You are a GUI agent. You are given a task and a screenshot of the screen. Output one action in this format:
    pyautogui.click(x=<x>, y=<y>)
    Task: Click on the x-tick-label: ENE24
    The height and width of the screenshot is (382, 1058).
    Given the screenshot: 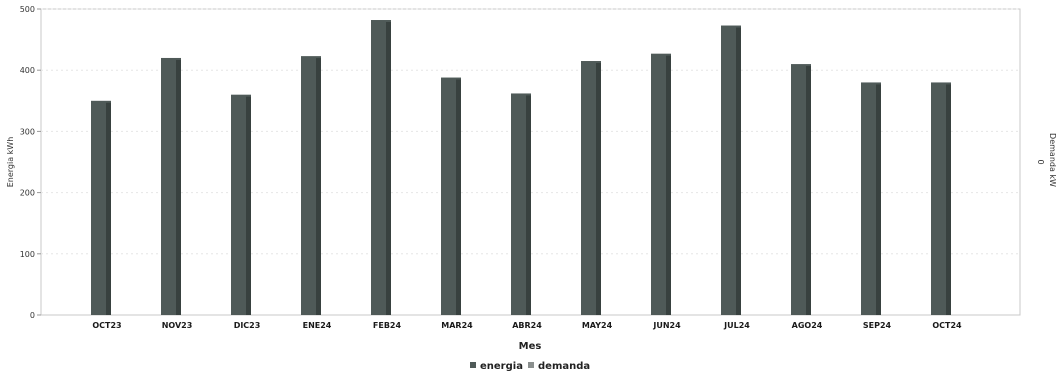 What is the action you would take?
    pyautogui.click(x=317, y=325)
    